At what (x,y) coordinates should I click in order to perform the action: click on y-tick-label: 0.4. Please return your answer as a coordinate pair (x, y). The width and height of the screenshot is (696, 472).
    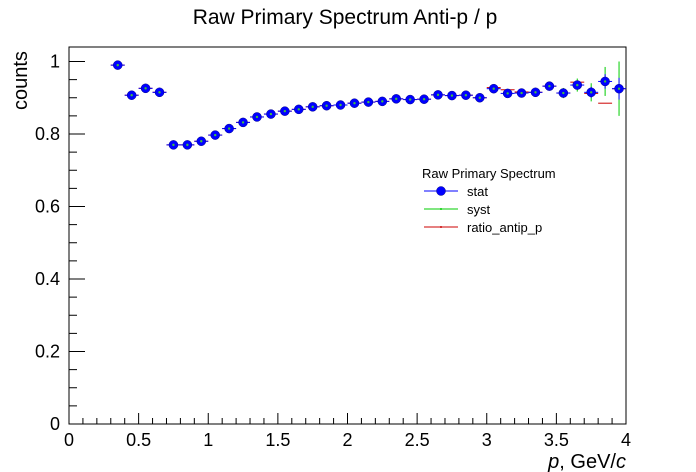
    Looking at the image, I should click on (47, 279).